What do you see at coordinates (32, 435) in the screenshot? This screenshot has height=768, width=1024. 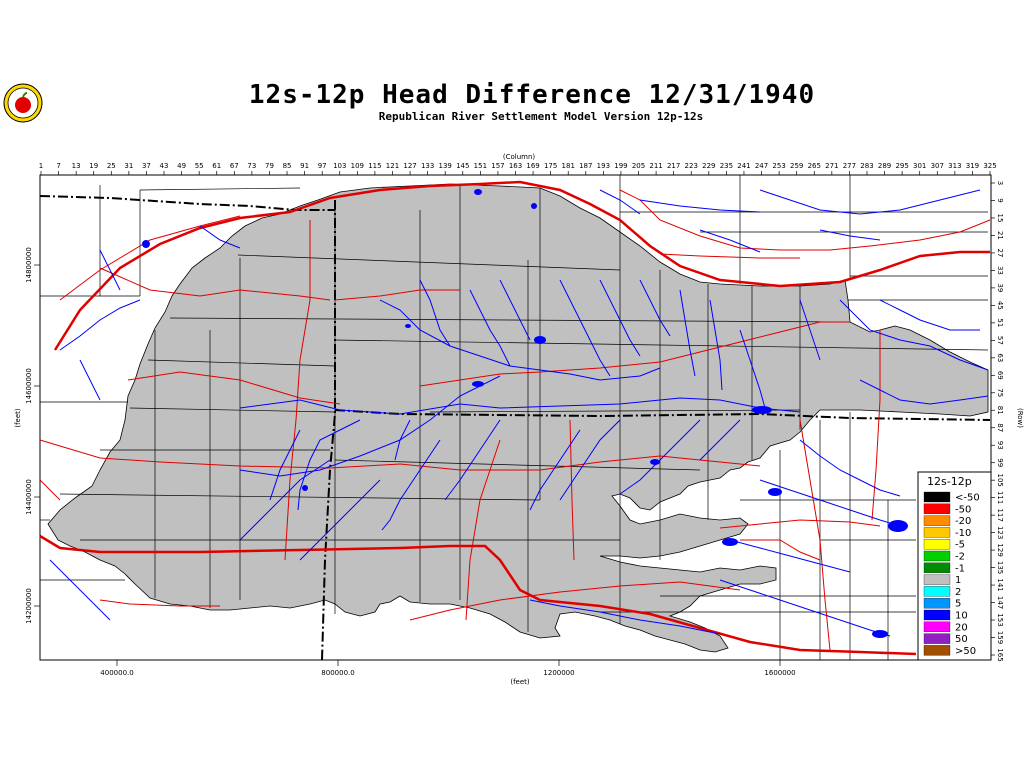 I see `y-ticks: 14800000 14600000 14400000 14200000` at bounding box center [32, 435].